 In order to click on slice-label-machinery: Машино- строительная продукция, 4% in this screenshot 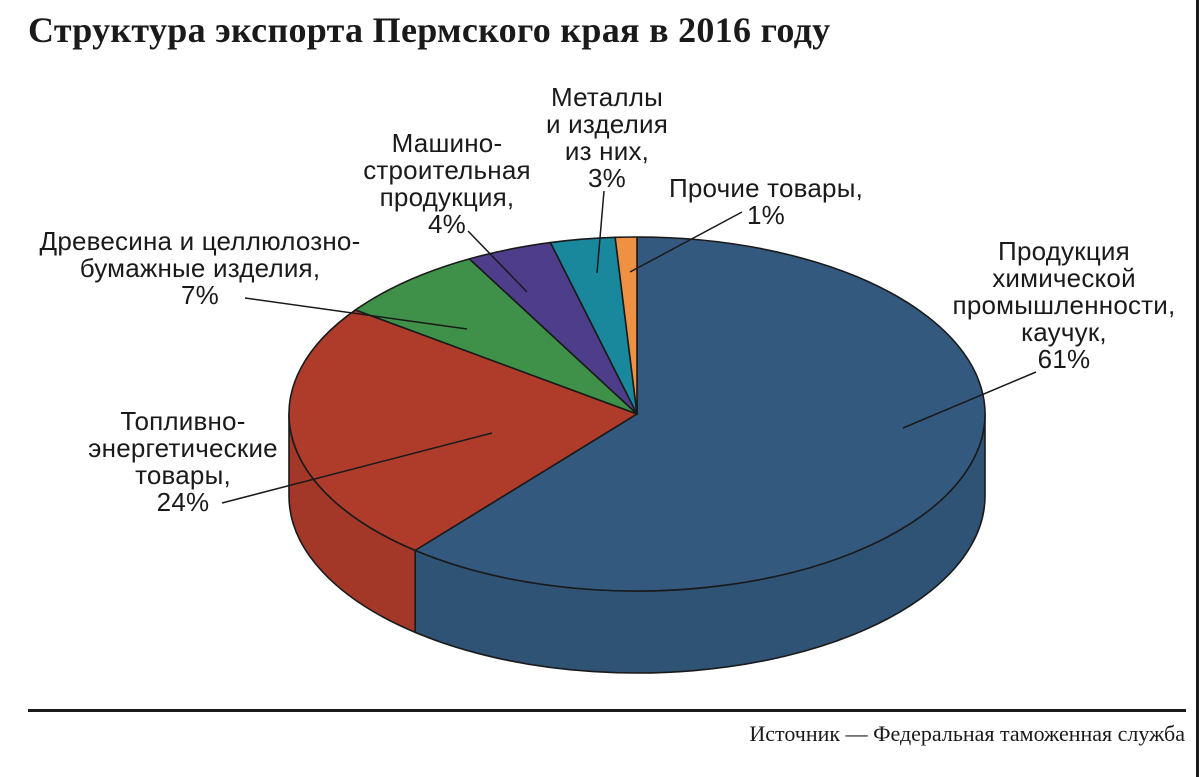, I will do `click(447, 183)`.